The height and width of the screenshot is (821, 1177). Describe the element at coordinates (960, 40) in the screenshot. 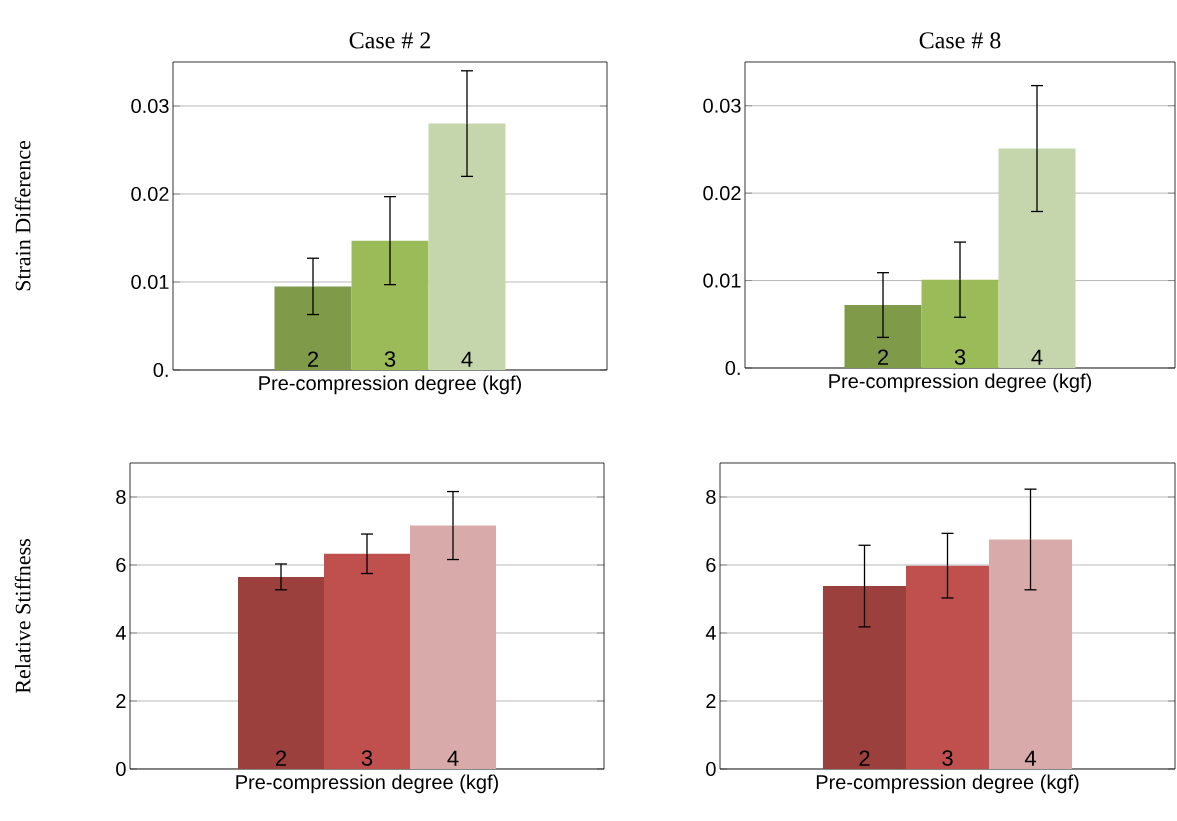

I see `chart-title: Case # 8` at that location.